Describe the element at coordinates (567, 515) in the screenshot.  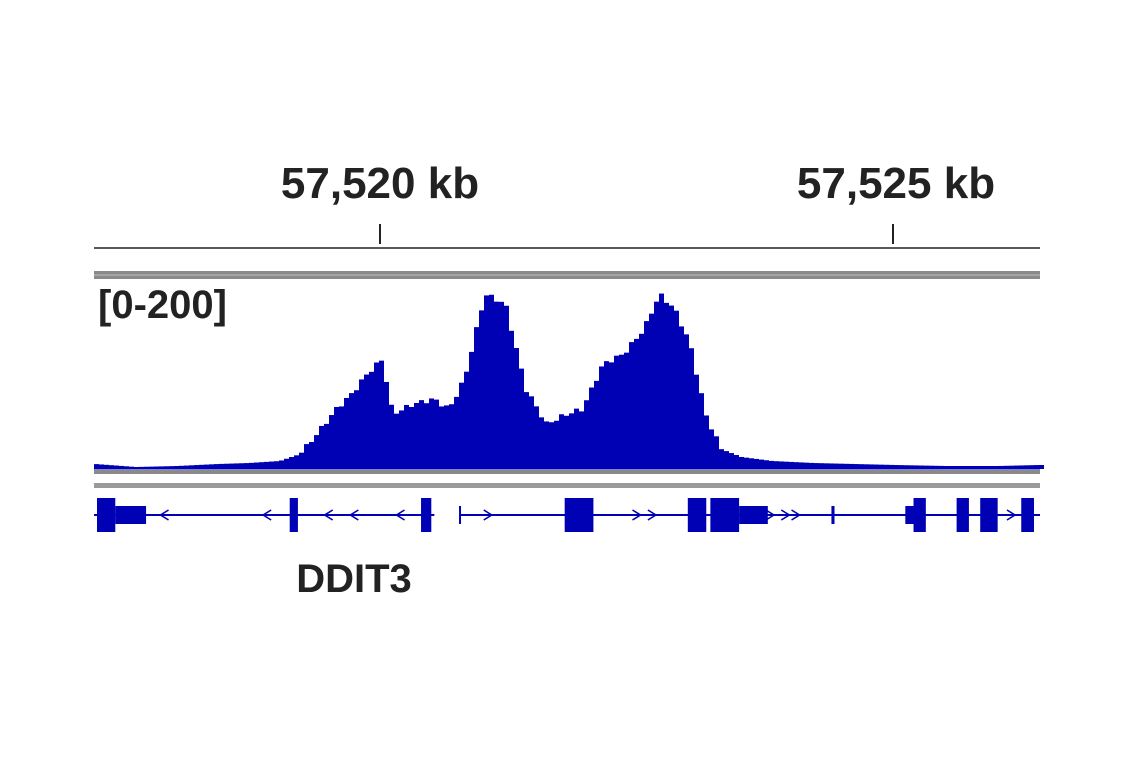
I see `gene-track` at that location.